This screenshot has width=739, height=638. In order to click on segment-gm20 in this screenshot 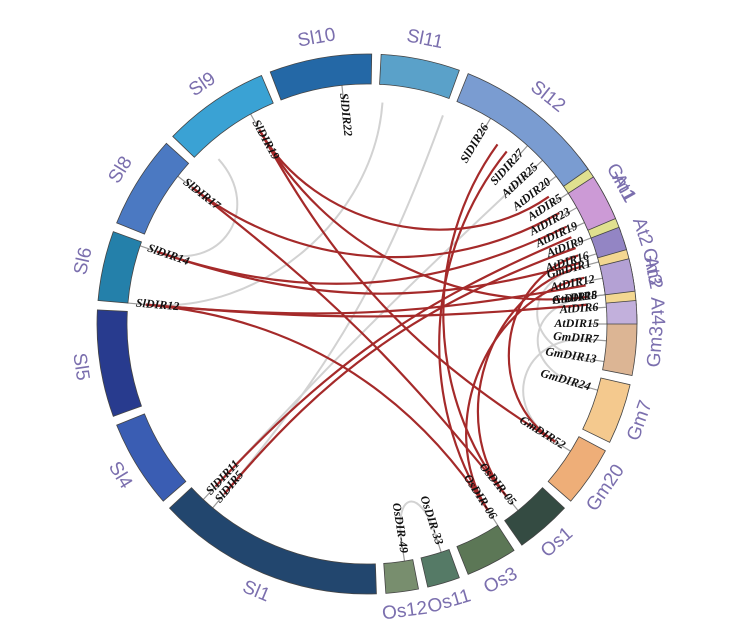, I will do `click(576, 469)`.